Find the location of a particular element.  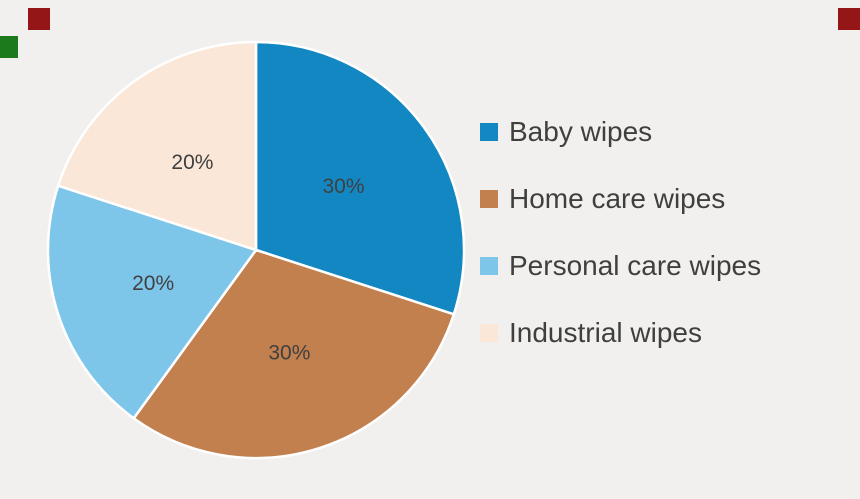

watermark-square-top-right is located at coordinates (849, 19).